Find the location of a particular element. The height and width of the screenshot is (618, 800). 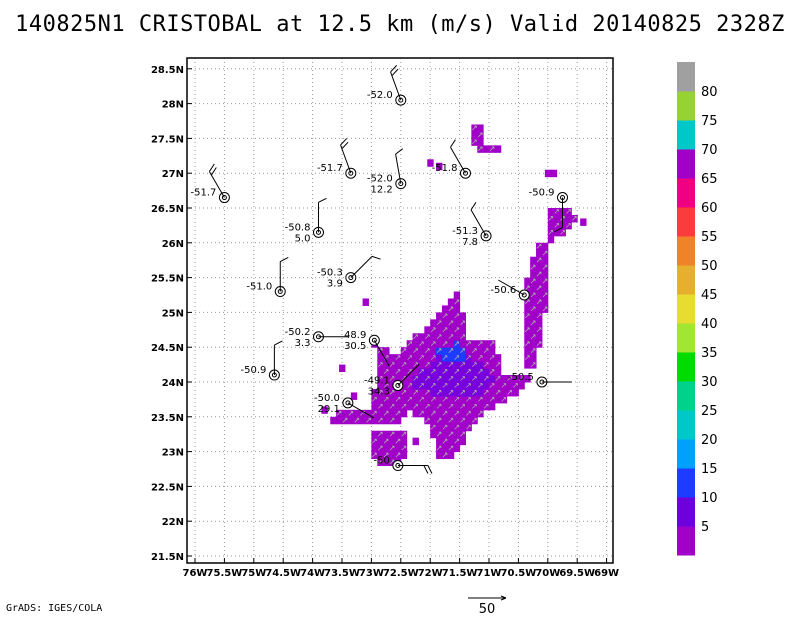

station: -50.85.0 is located at coordinates (306, 220).